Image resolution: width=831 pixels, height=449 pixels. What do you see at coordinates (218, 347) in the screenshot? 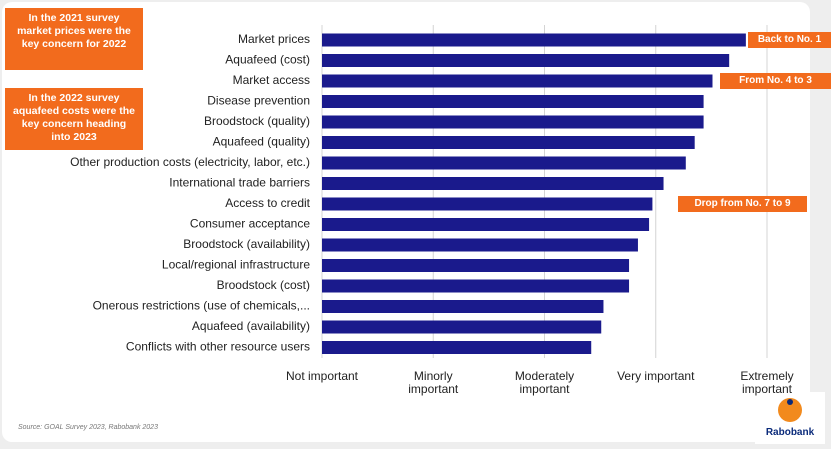
I see `category-label: Conflicts with other resource users` at bounding box center [218, 347].